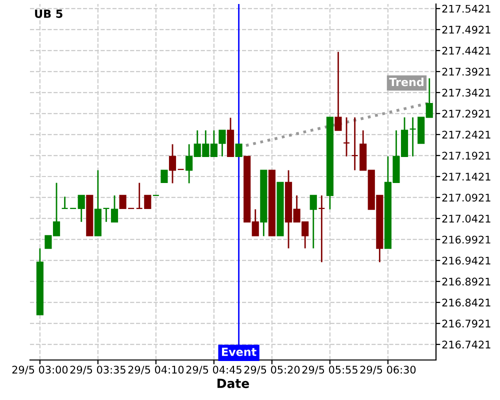 This screenshot has height=400, width=500. I want to click on series-label: Trend, so click(406, 82).